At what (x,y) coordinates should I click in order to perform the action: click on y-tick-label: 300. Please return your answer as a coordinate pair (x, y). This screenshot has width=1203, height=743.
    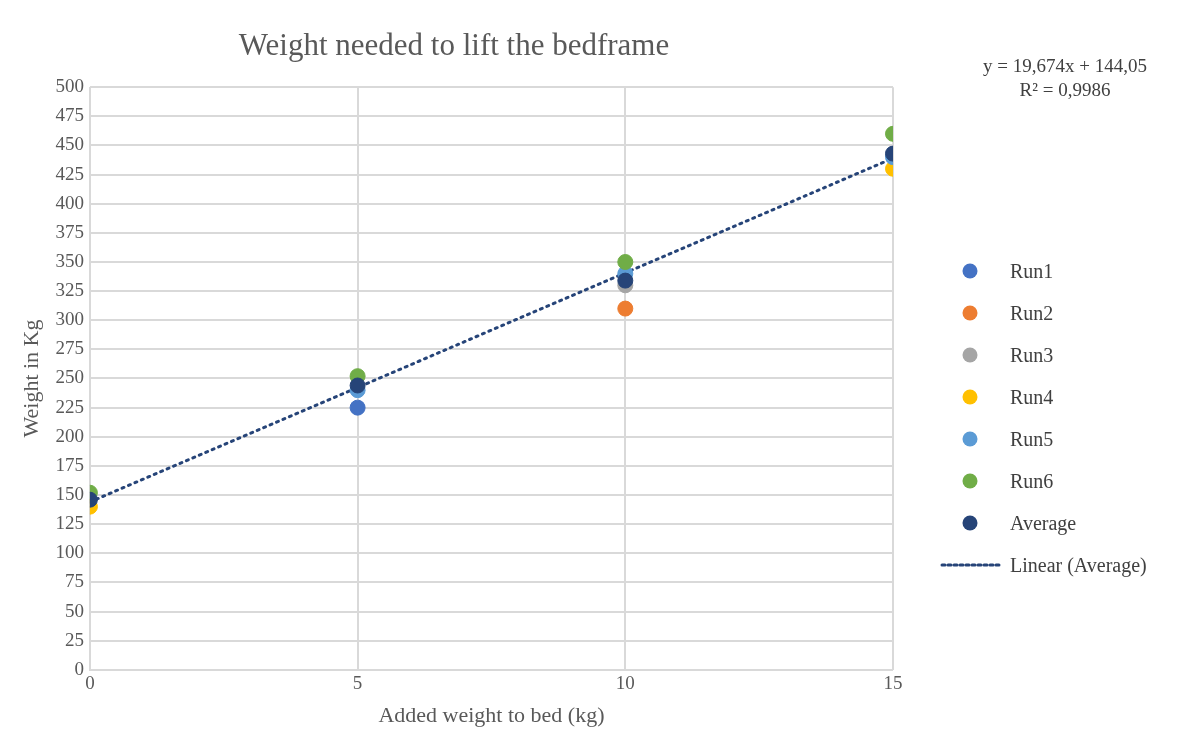
    Looking at the image, I should click on (69, 319).